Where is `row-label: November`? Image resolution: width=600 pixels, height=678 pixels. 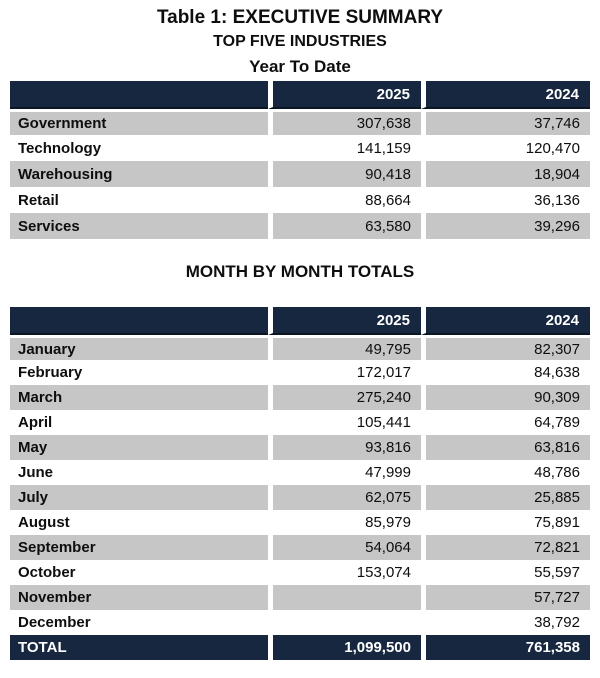
row-label: November is located at coordinates (139, 597).